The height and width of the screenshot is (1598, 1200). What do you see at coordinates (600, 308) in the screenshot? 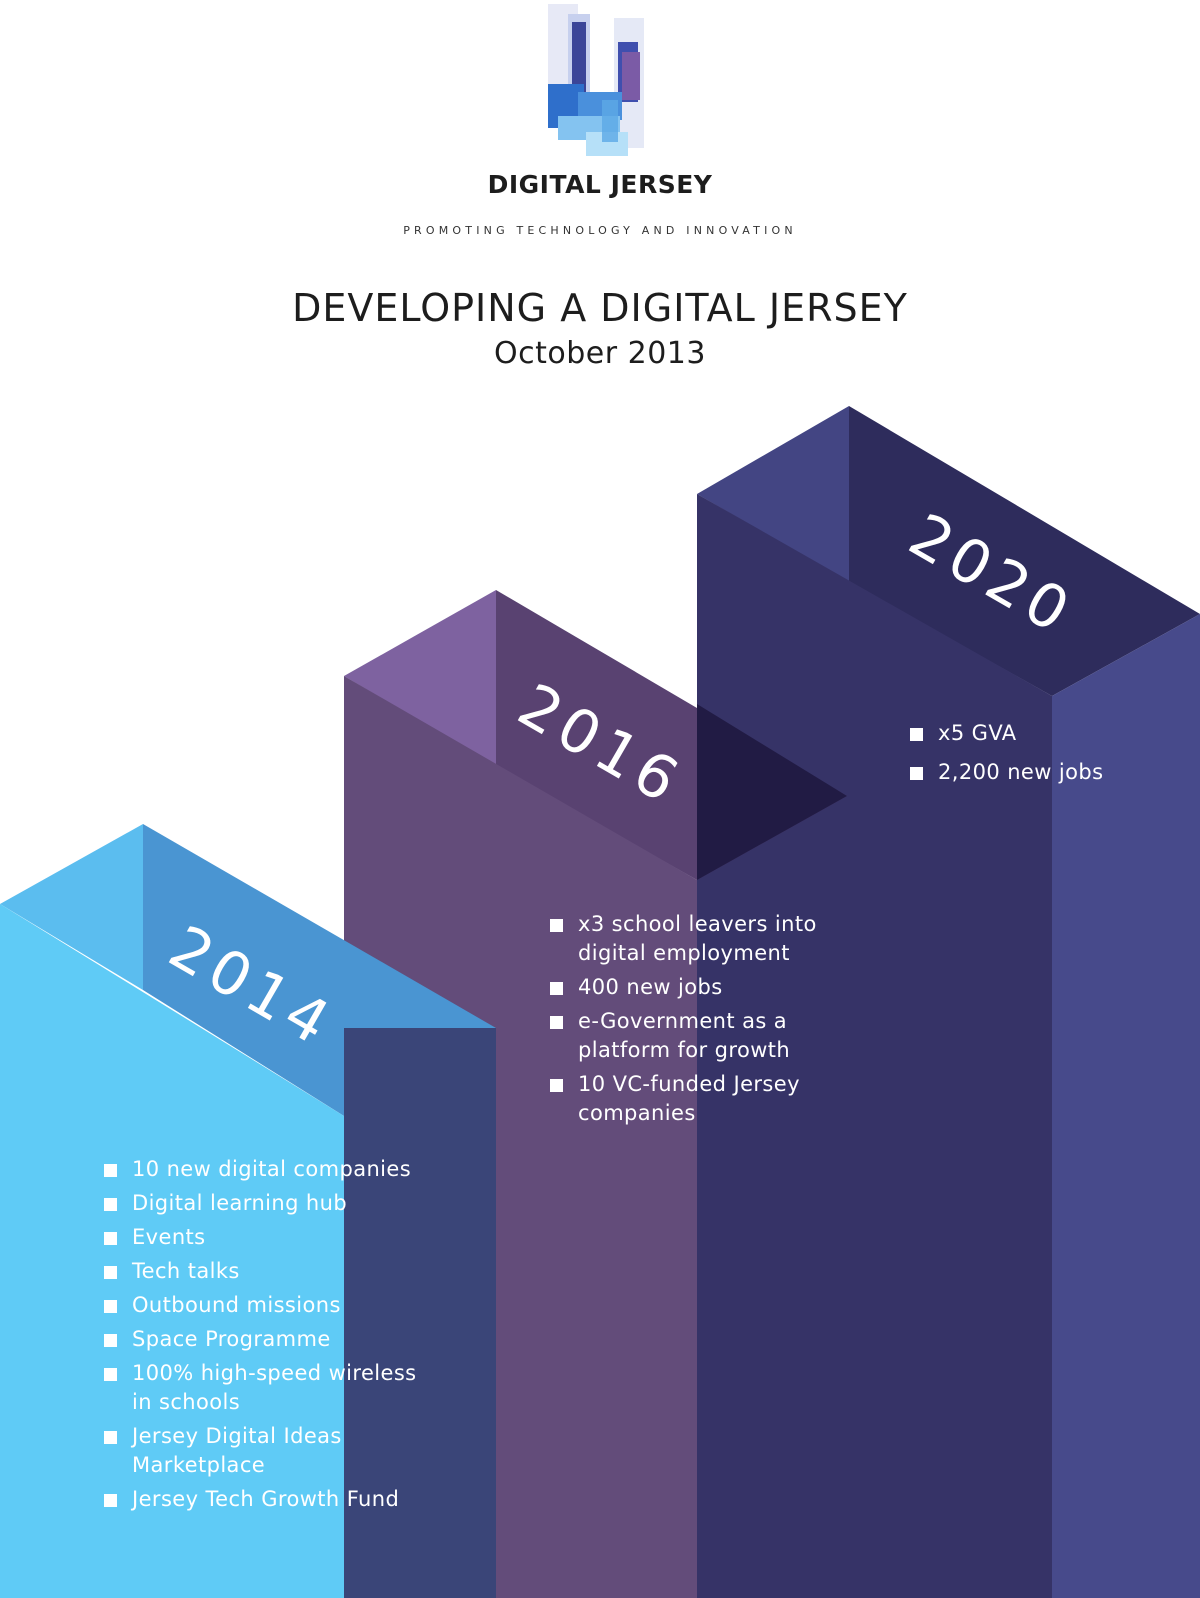
I see `page-title: DEVELOPING A DIGITAL JERSEY` at bounding box center [600, 308].